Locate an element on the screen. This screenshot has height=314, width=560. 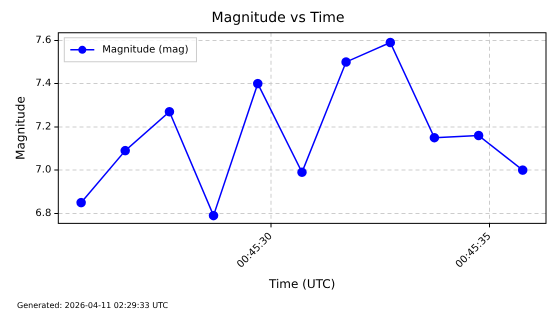
y-tick-label: 7.2 is located at coordinates (43, 126).